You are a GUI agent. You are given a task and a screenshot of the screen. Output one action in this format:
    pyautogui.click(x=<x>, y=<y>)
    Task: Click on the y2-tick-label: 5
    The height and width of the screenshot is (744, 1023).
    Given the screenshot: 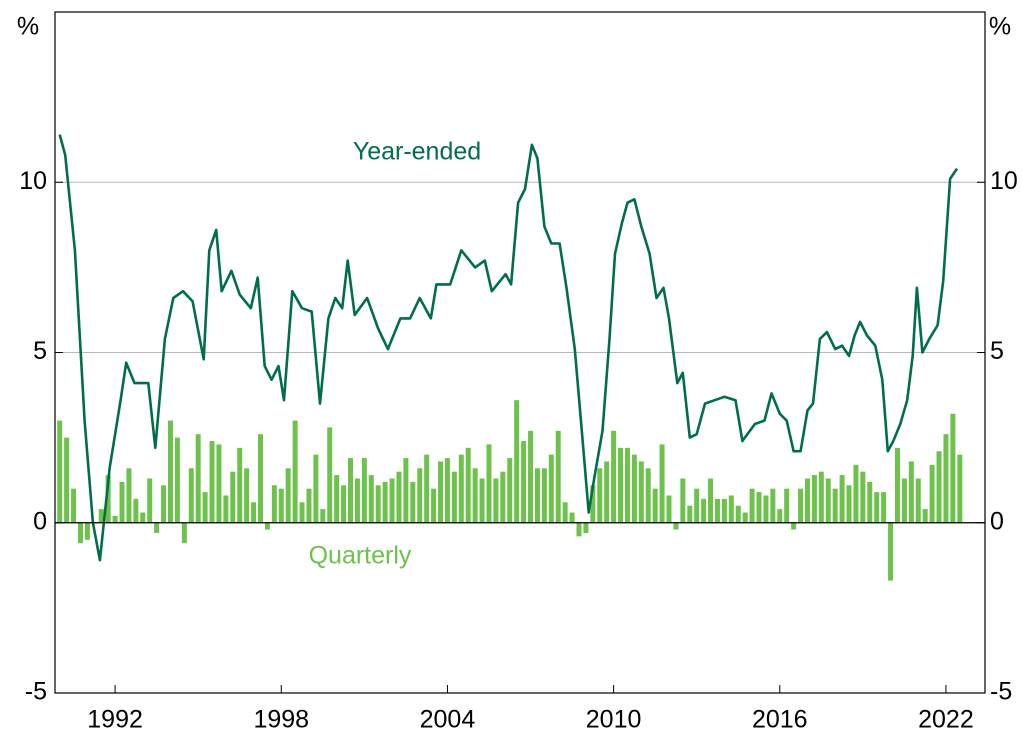 What is the action you would take?
    pyautogui.click(x=997, y=351)
    